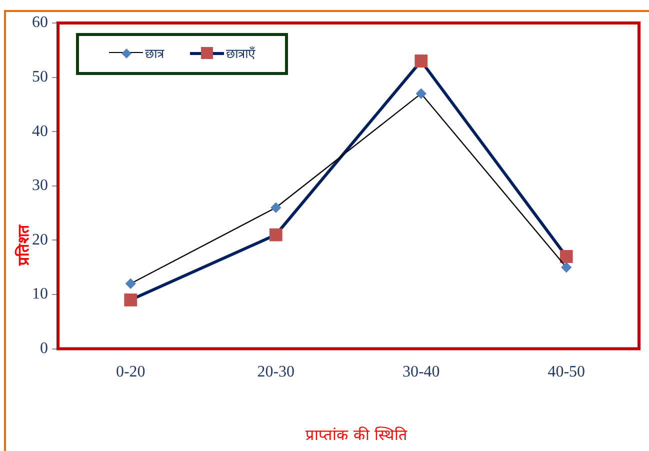 Image resolution: width=649 pixels, height=451 pixels. What do you see at coordinates (356, 434) in the screenshot?
I see `x-axis-title: प्राप्तांक की स्थिति` at bounding box center [356, 434].